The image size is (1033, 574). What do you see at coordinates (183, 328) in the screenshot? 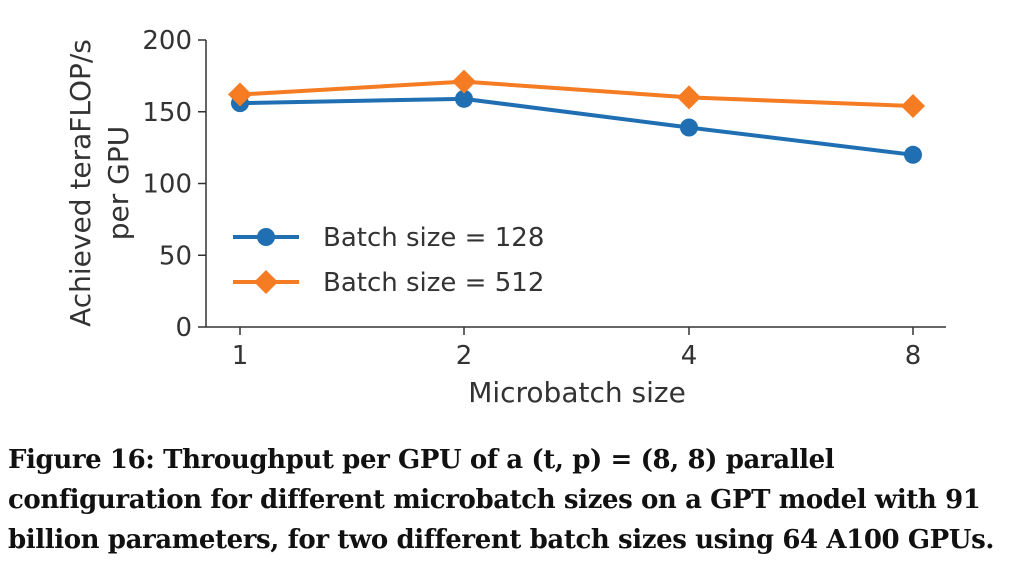
I see `y-tick-label: 0` at bounding box center [183, 328].